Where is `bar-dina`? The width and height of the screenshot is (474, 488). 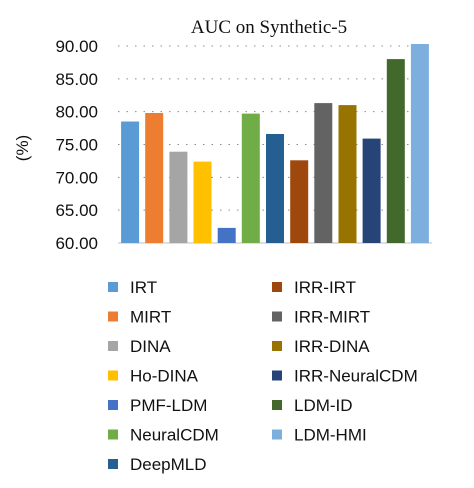 bar-dina is located at coordinates (178, 197).